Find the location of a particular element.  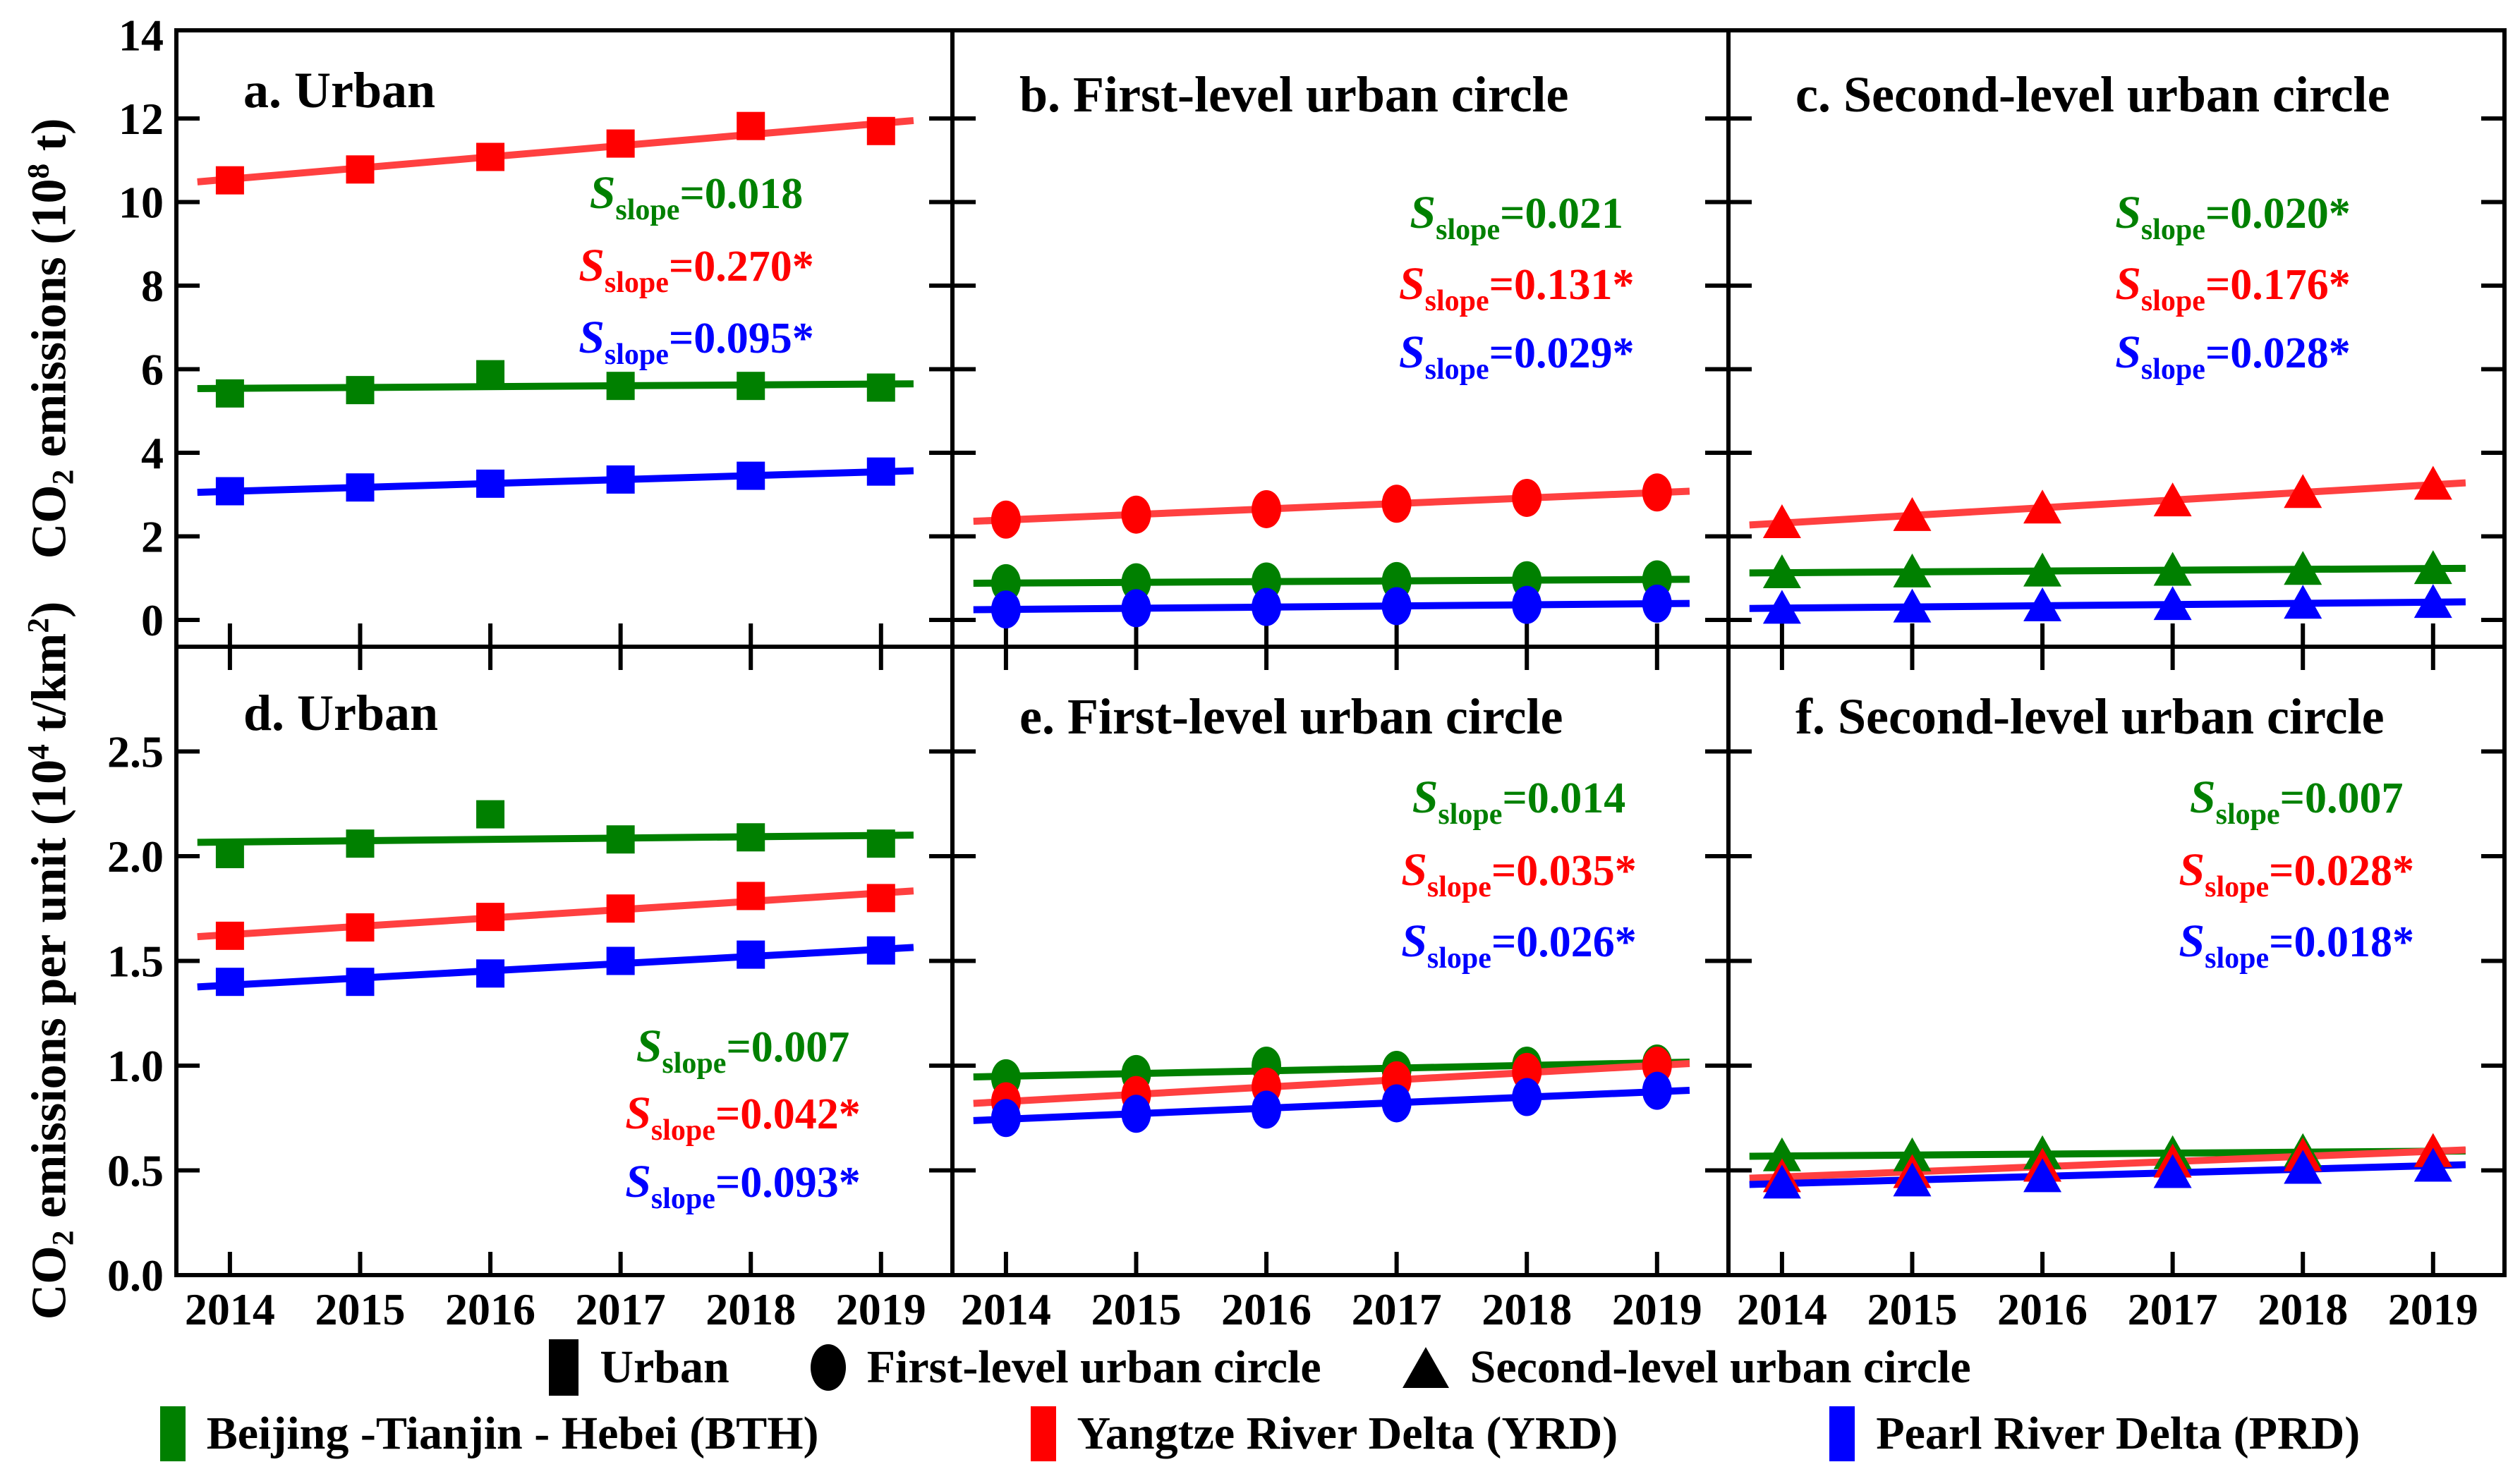

legend-item-bth: Beijing -Tianjin - Hebei (BTH) is located at coordinates (489, 1433).